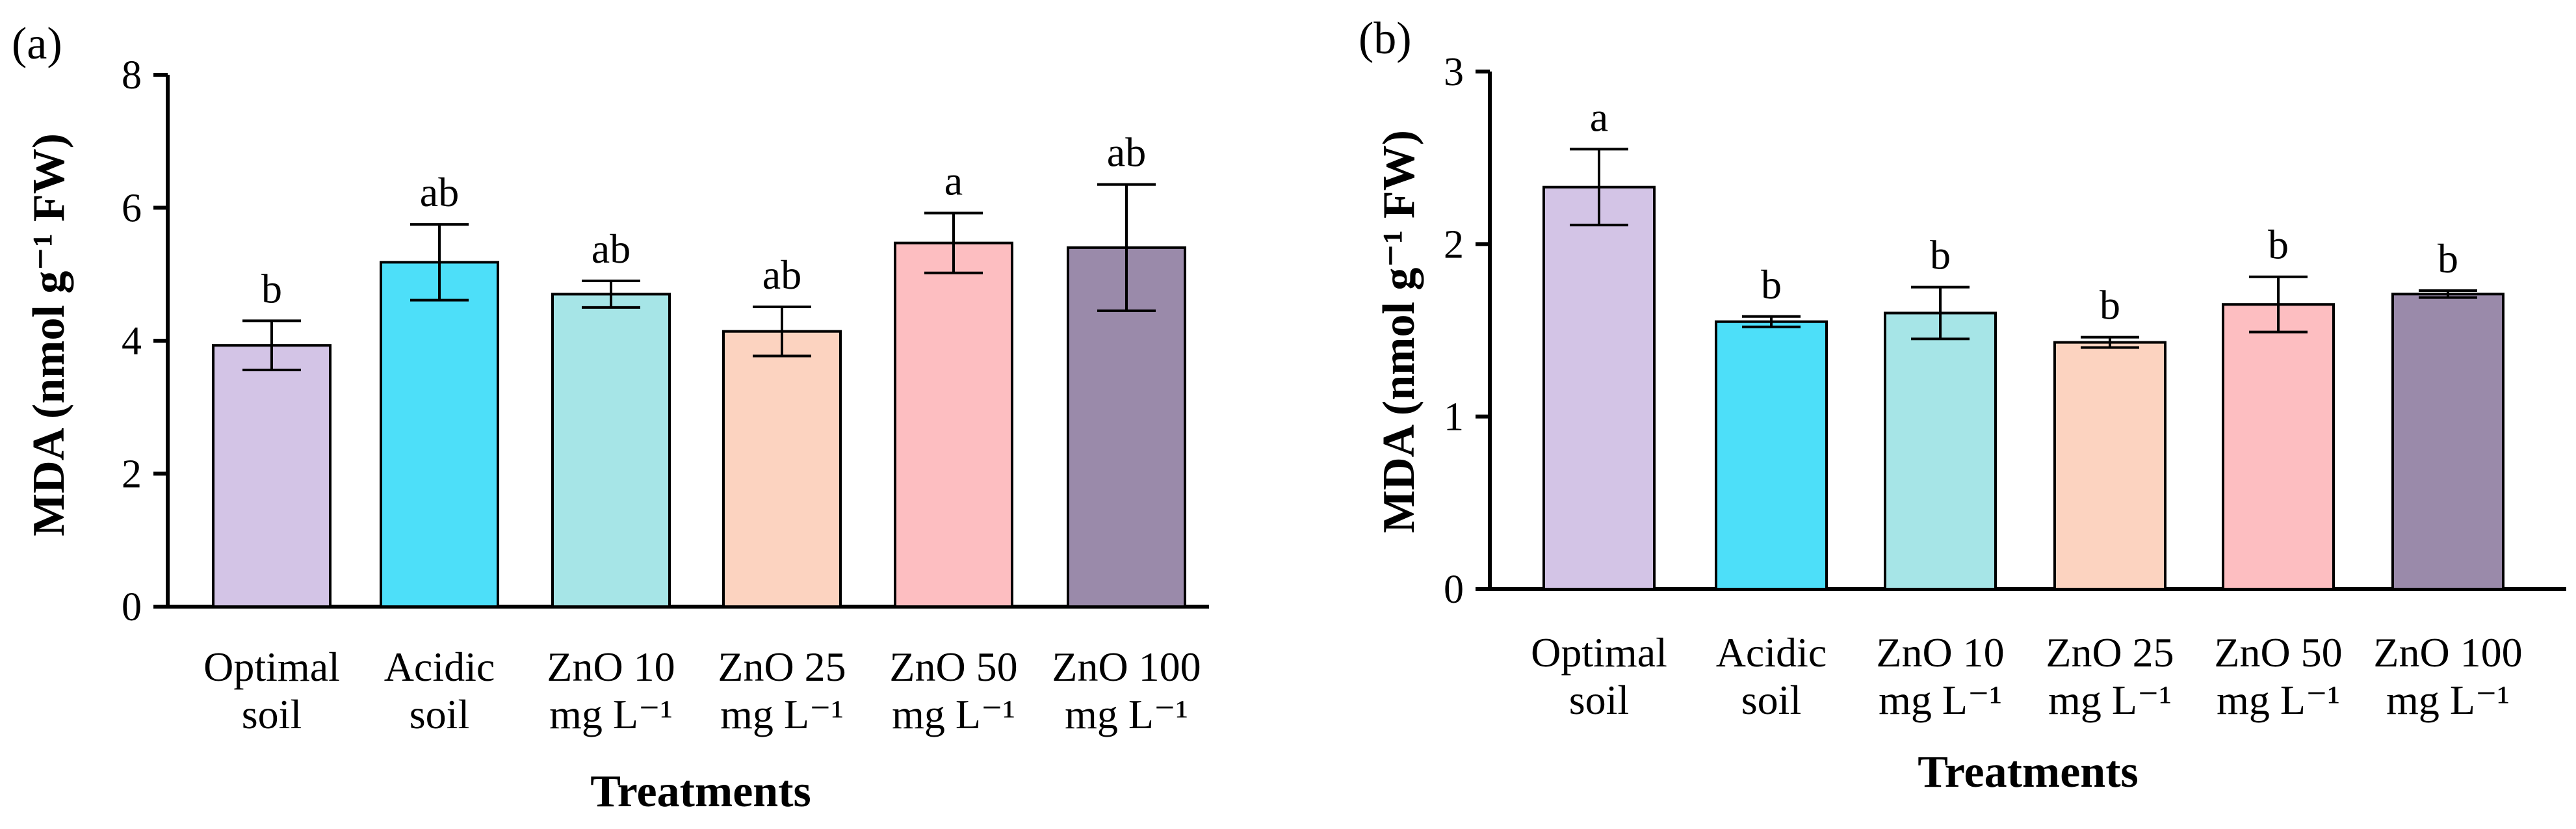  Describe the element at coordinates (1599, 652) in the screenshot. I see `panel-b-category-label-line1: Optimal` at that location.